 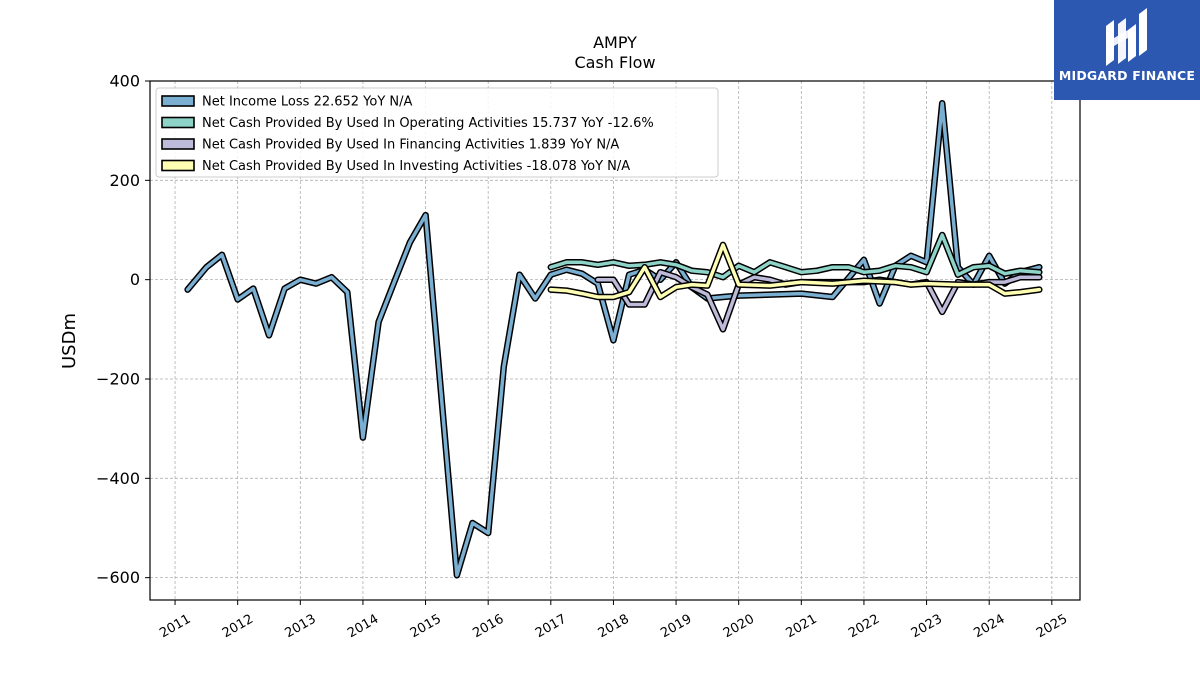 I want to click on midgard-finance-logo: MIDGARD FINANCE, so click(x=1127, y=50).